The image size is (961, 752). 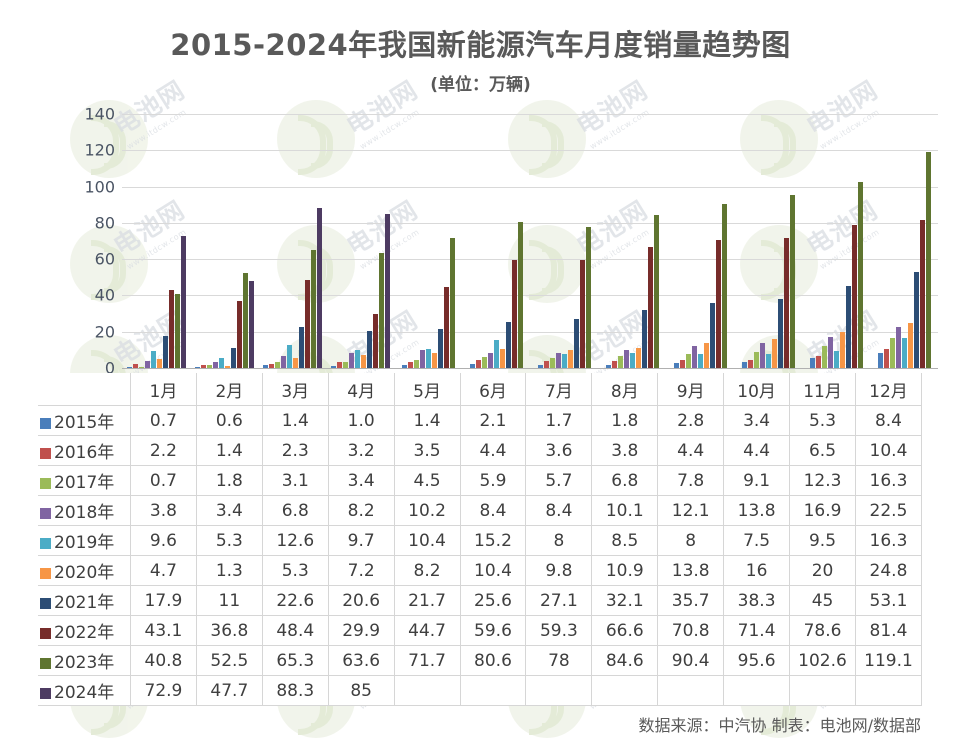 What do you see at coordinates (576, 343) in the screenshot?
I see `bar-2021年-7月` at bounding box center [576, 343].